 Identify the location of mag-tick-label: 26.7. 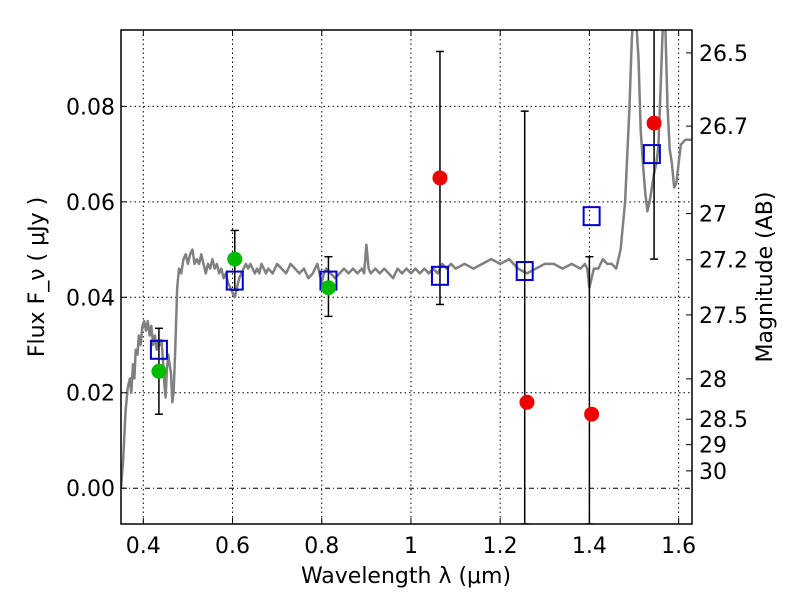
(723, 127).